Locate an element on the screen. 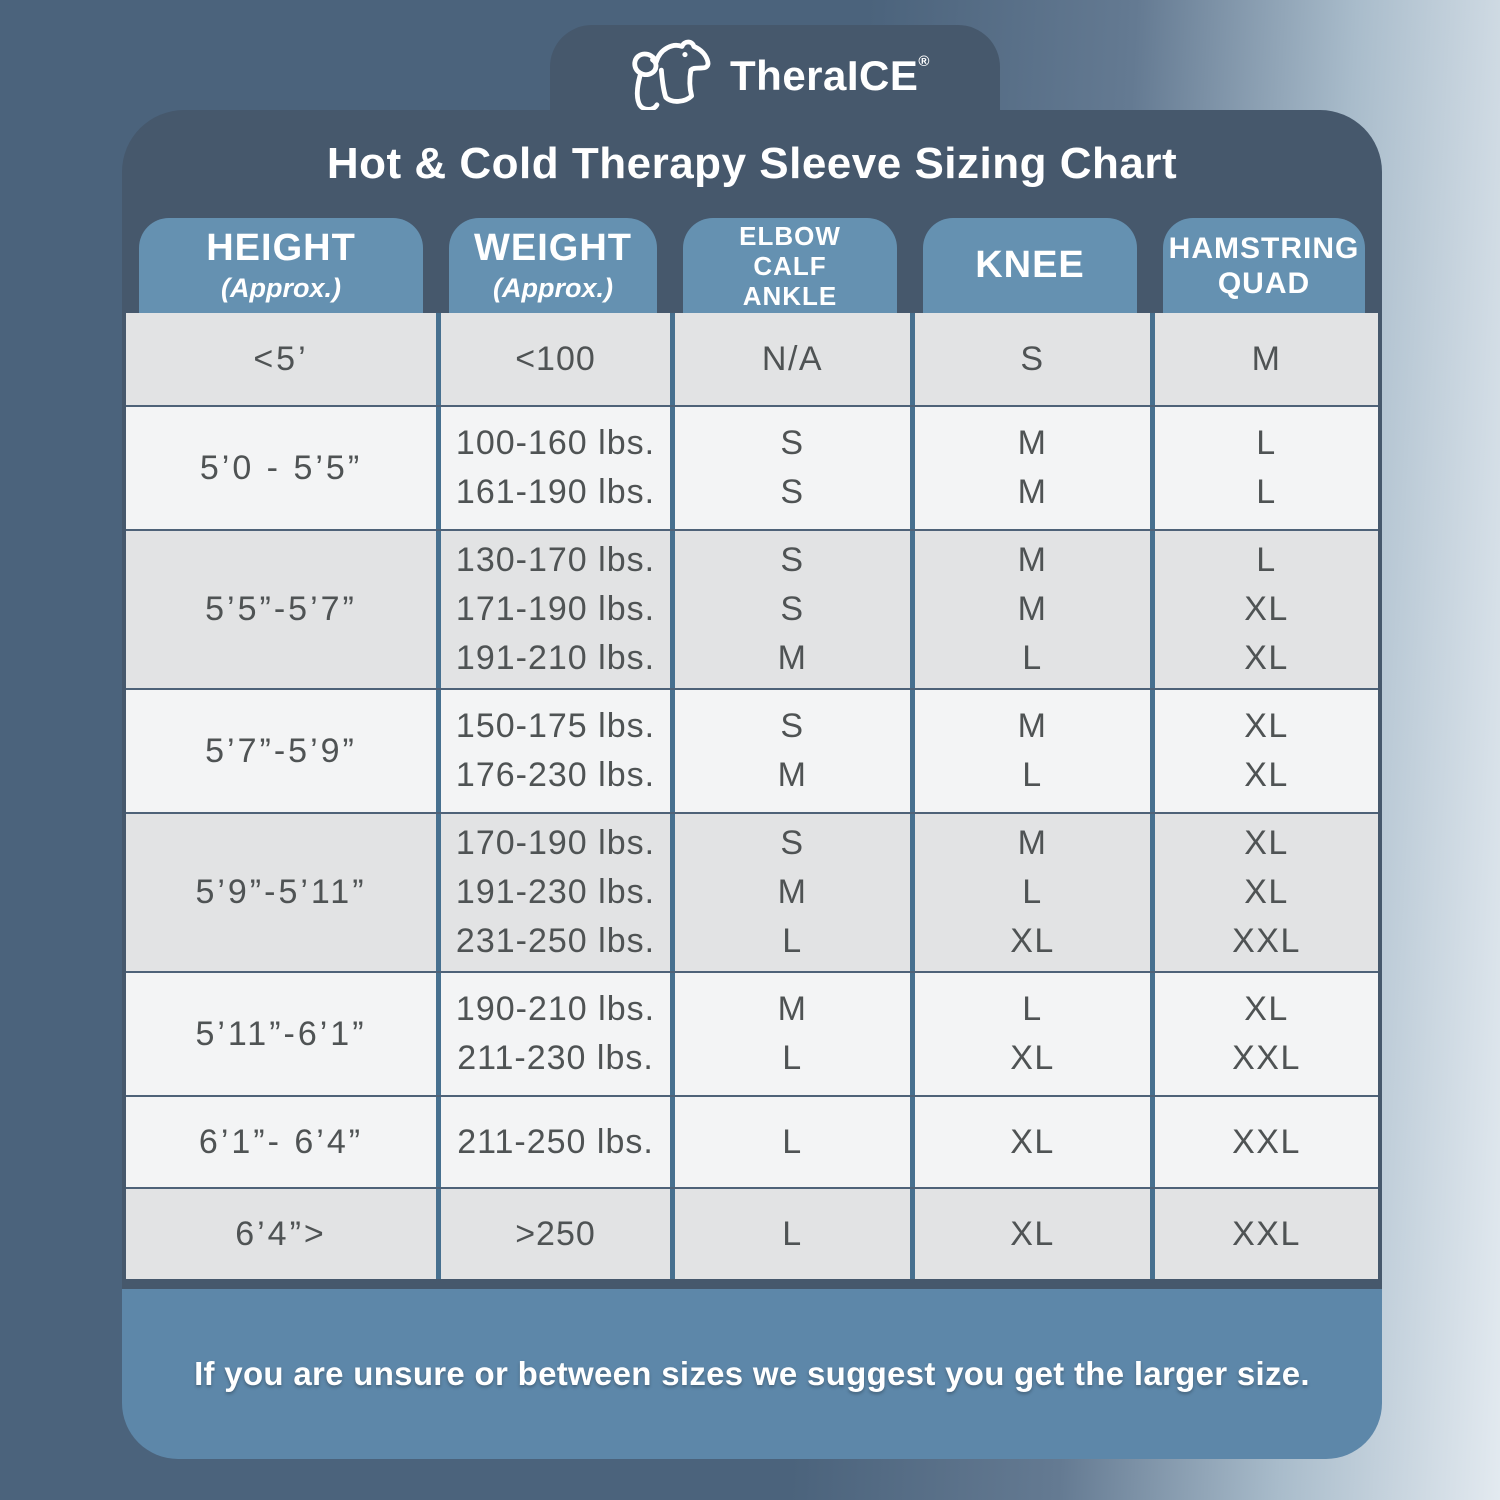 Image resolution: width=1500 pixels, height=1500 pixels. cell-value: 191-230 lbs. is located at coordinates (555, 892).